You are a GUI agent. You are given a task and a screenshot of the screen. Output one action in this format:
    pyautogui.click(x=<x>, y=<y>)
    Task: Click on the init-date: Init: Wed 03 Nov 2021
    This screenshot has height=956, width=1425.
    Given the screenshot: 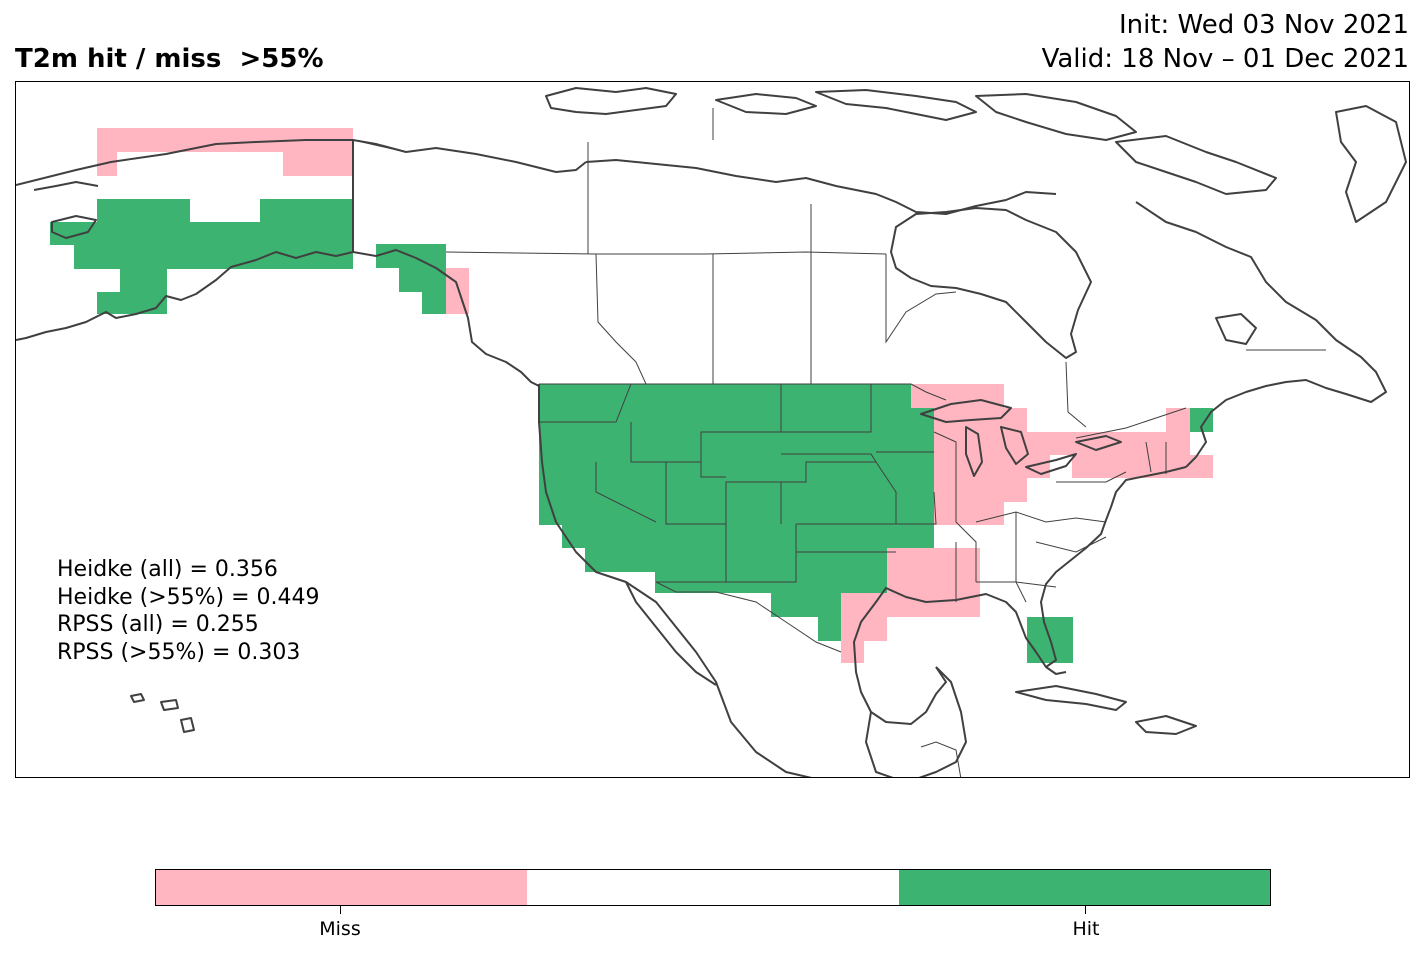 What is the action you would take?
    pyautogui.click(x=1263, y=25)
    